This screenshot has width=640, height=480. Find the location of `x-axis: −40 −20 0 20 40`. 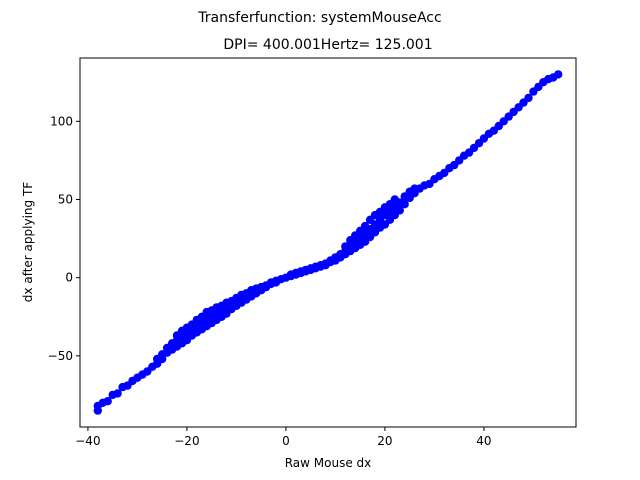

x-axis: −40 −20 0 20 40 is located at coordinates (283, 437).